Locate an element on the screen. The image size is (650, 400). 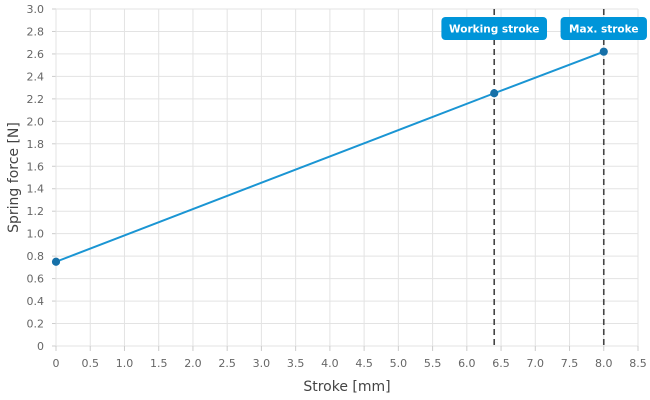
x-tick-label: 2.5 is located at coordinates (227, 363).